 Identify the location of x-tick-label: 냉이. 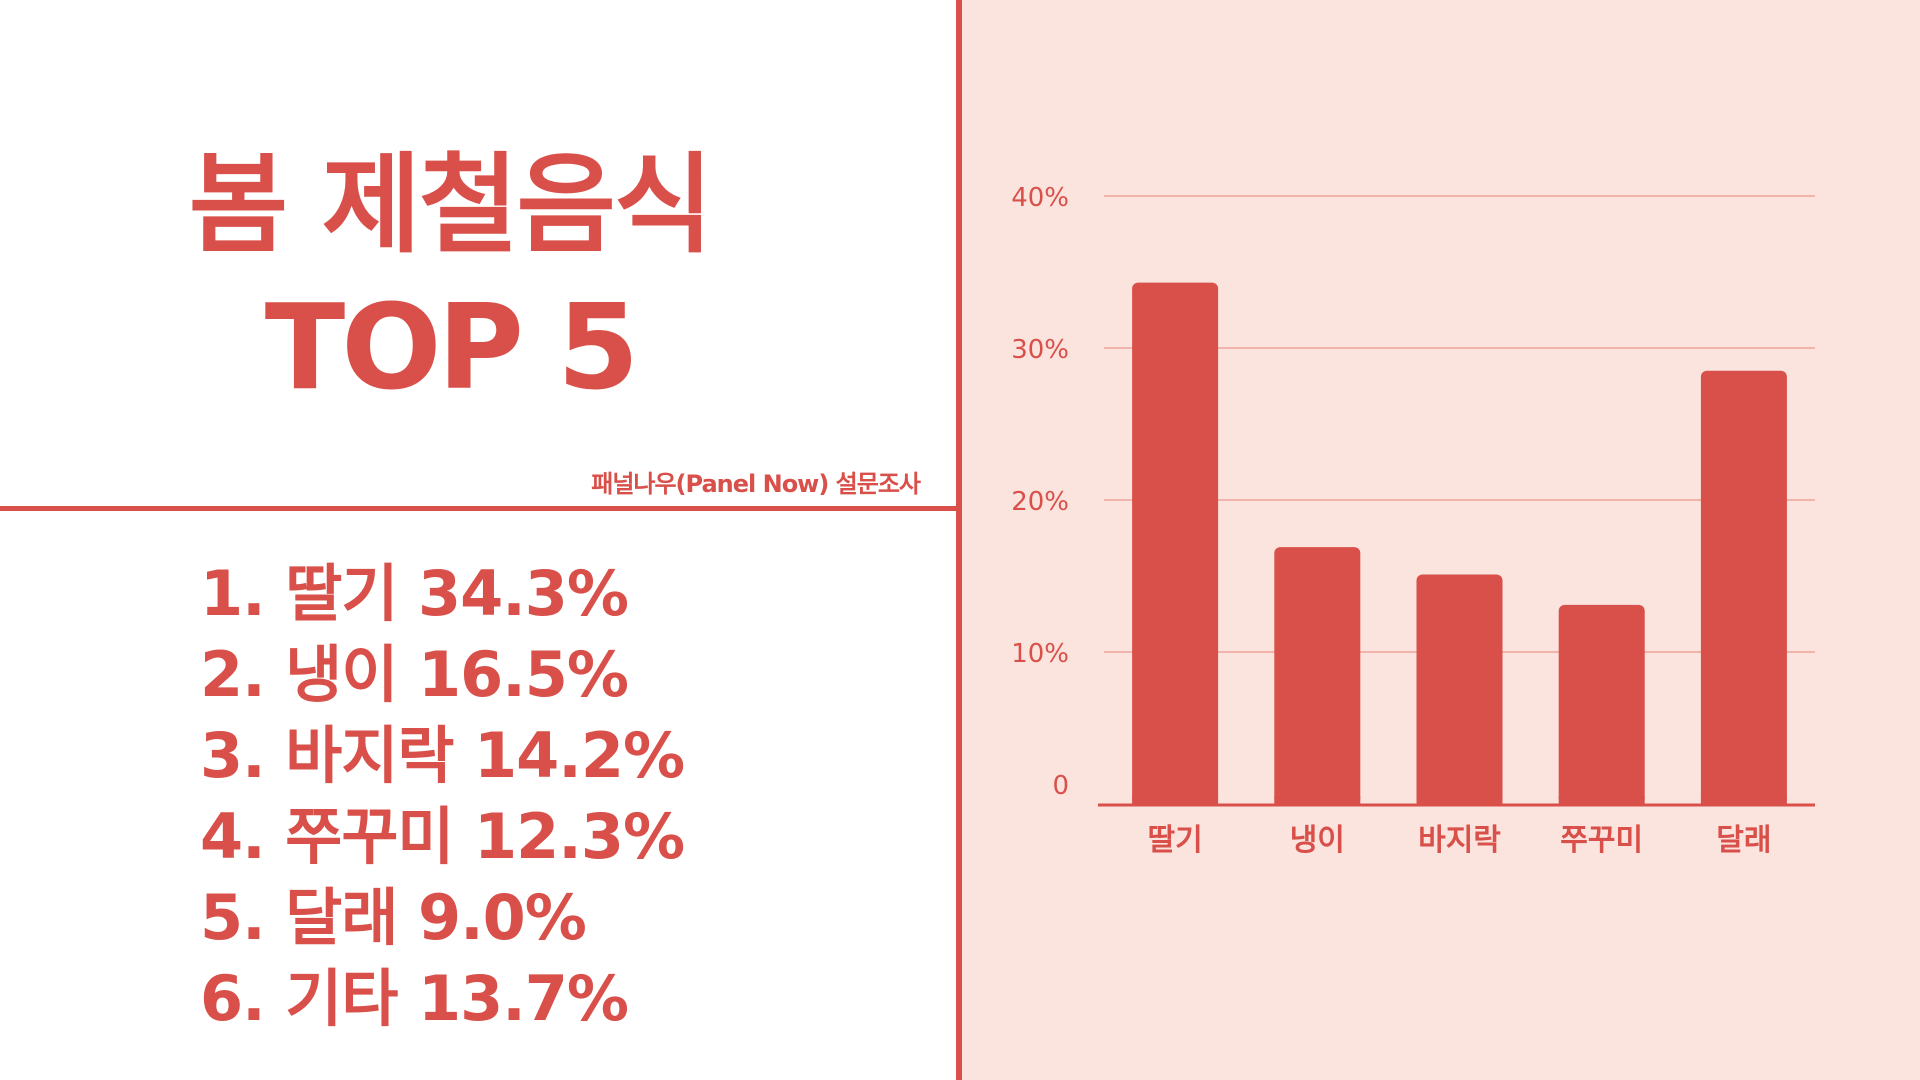
(1317, 840).